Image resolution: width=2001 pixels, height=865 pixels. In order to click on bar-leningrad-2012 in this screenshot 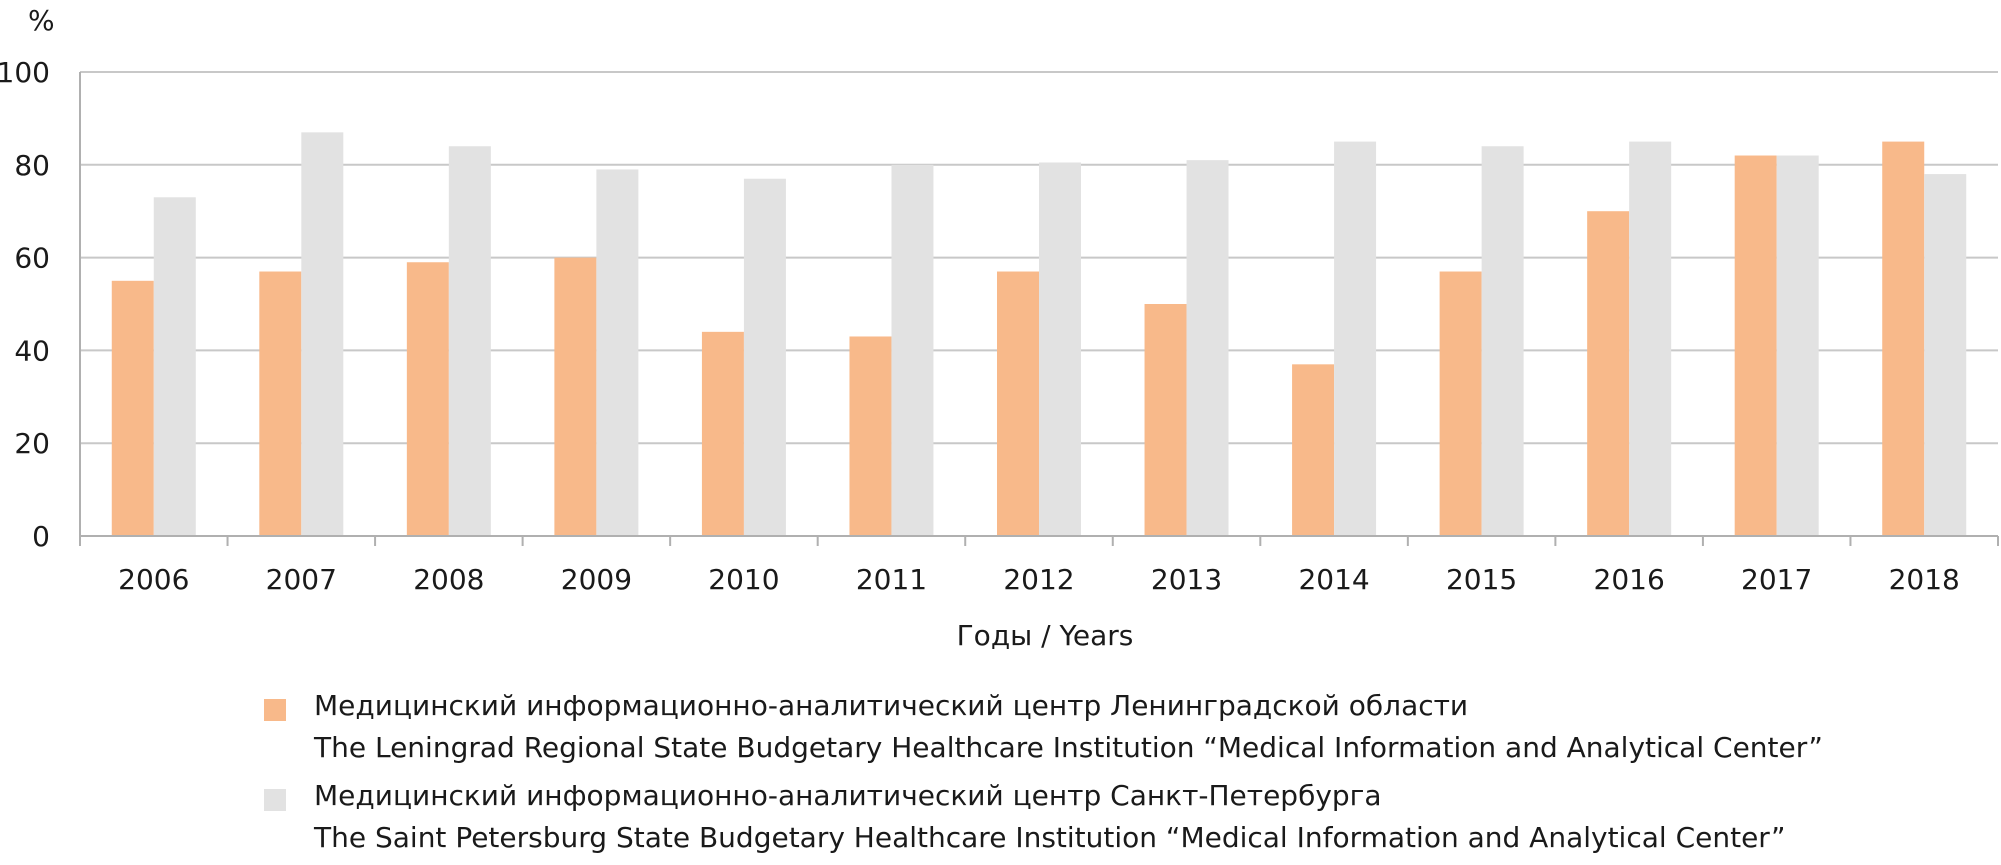, I will do `click(1018, 403)`.